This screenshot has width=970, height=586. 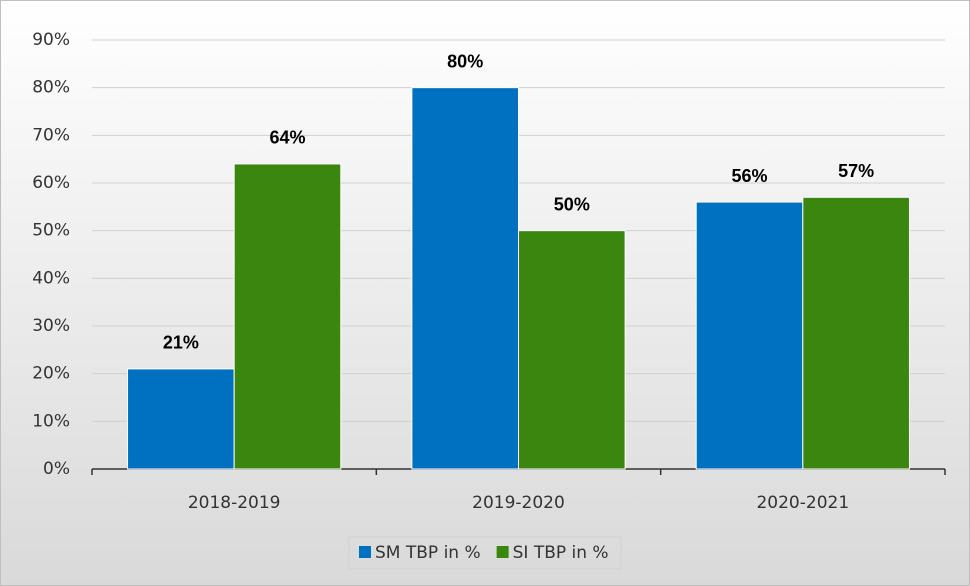 What do you see at coordinates (51, 40) in the screenshot?
I see `y-tick-label: 90%` at bounding box center [51, 40].